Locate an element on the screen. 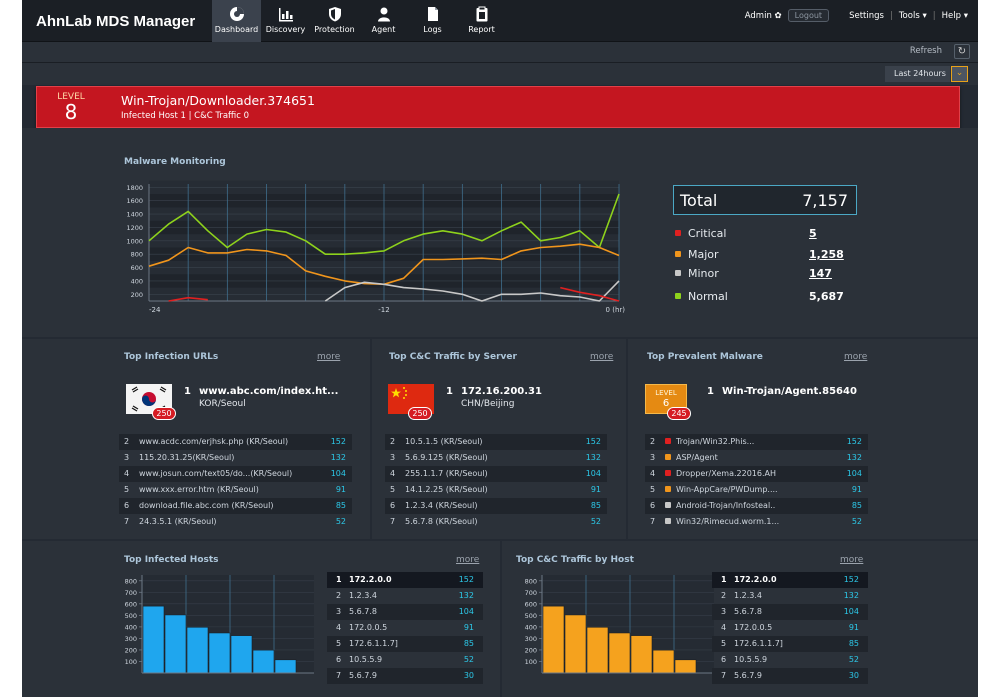 This screenshot has width=1000, height=697. list-item: 6 1.2.3.4 (KR/Seoul) 85 is located at coordinates (496, 506).